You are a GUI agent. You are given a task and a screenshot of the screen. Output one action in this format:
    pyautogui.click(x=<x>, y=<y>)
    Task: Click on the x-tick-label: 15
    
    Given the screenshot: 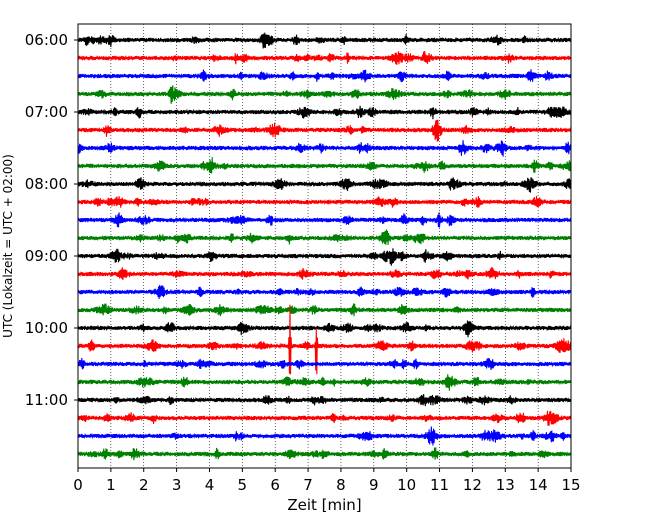 What is the action you would take?
    pyautogui.click(x=570, y=485)
    